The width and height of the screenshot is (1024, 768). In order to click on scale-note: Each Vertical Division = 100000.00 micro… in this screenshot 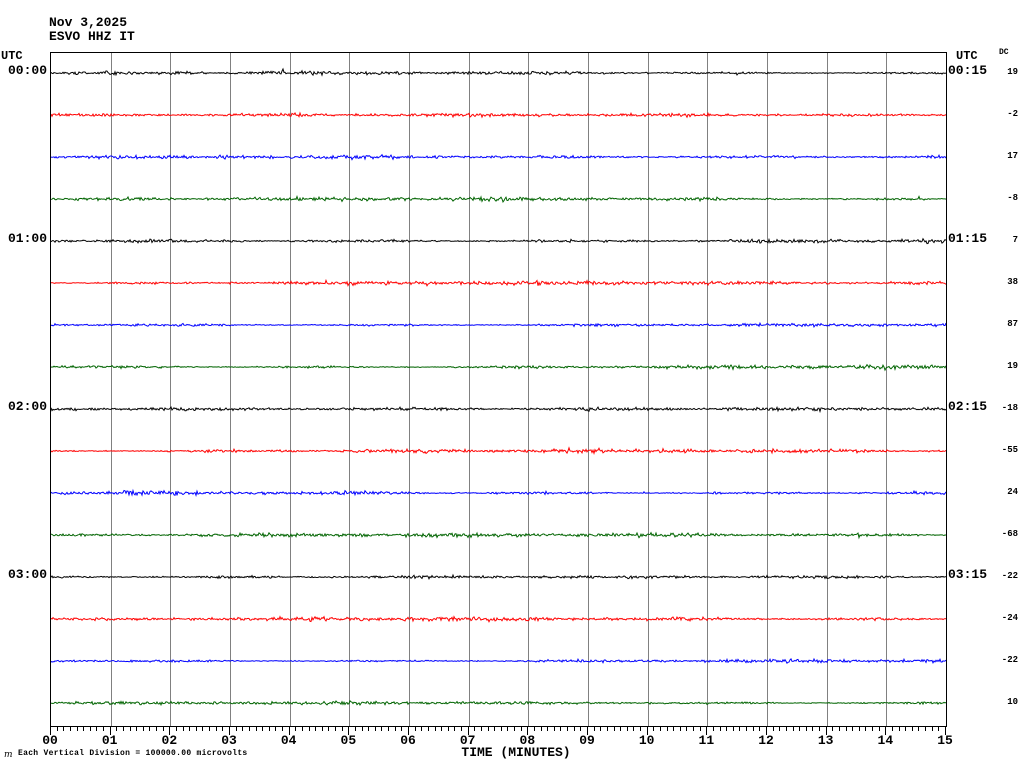, I will do `click(133, 753)`.